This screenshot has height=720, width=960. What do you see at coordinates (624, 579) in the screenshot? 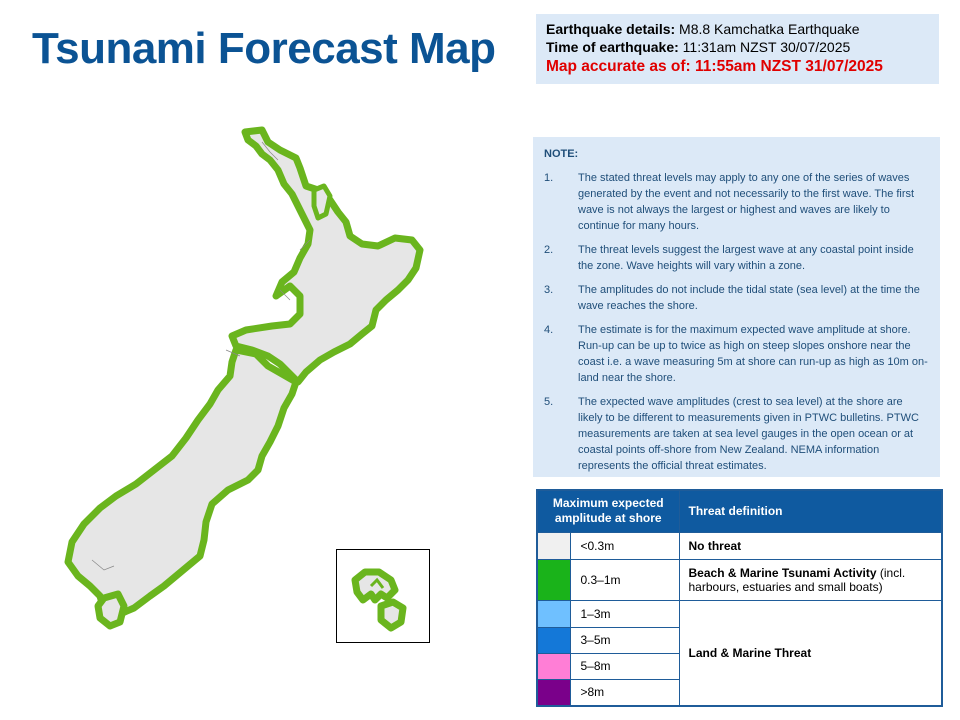
I see `legend-amplitude: 0.3–1m` at bounding box center [624, 579].